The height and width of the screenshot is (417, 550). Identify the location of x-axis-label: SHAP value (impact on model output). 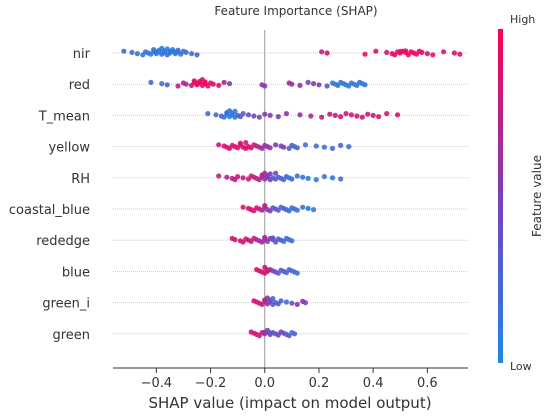
(289, 403).